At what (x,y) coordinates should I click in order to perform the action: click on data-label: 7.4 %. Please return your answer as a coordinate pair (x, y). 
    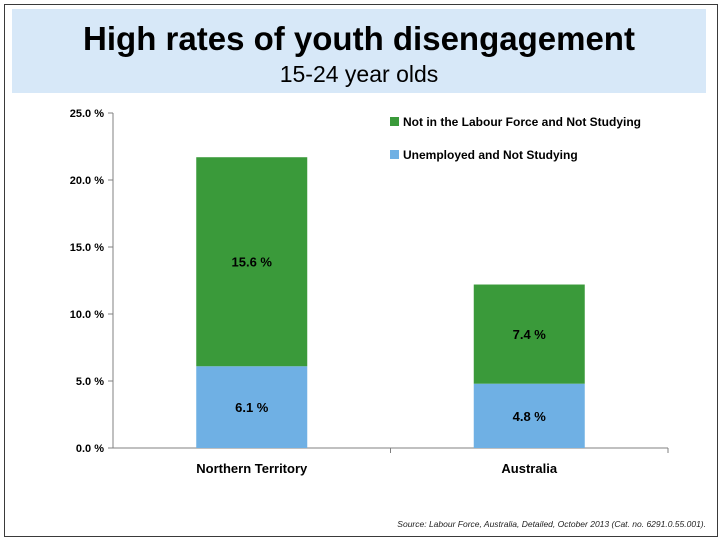
    Looking at the image, I should click on (530, 334).